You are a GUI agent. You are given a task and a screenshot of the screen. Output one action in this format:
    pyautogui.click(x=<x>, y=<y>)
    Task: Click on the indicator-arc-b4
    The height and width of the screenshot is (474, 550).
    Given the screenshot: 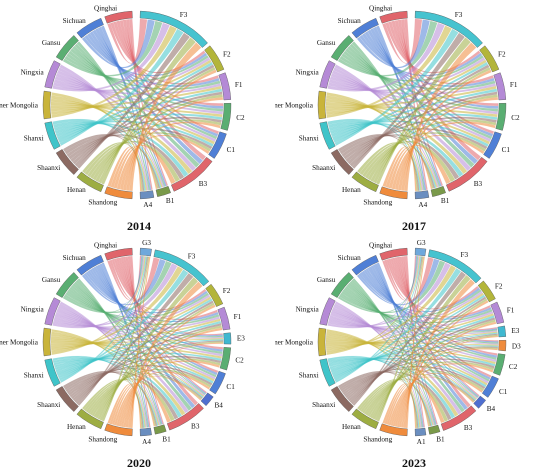 What is the action you would take?
    pyautogui.click(x=207, y=399)
    